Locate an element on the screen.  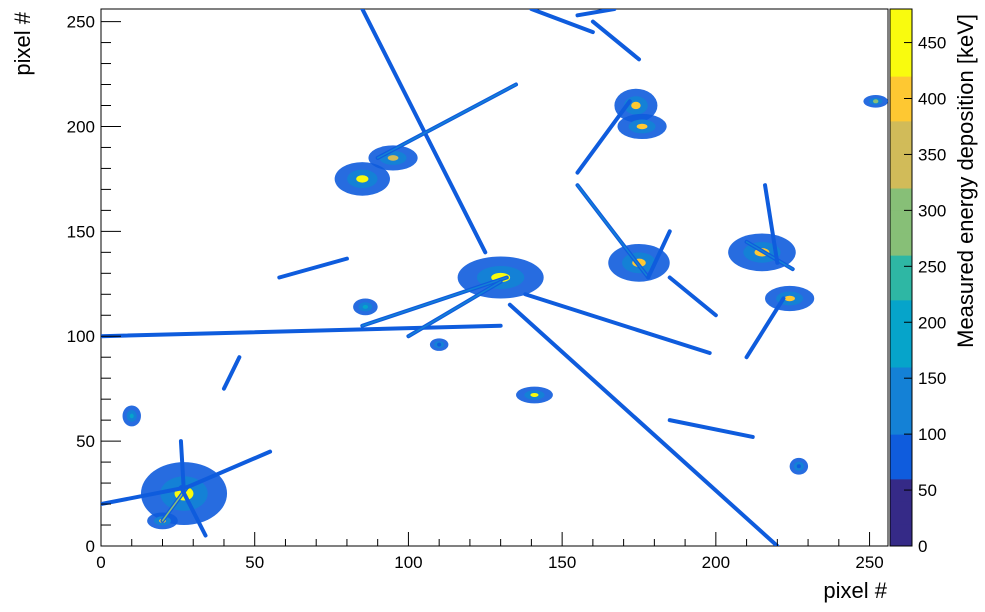
y-tick-label: 200 is located at coordinates (81, 126).